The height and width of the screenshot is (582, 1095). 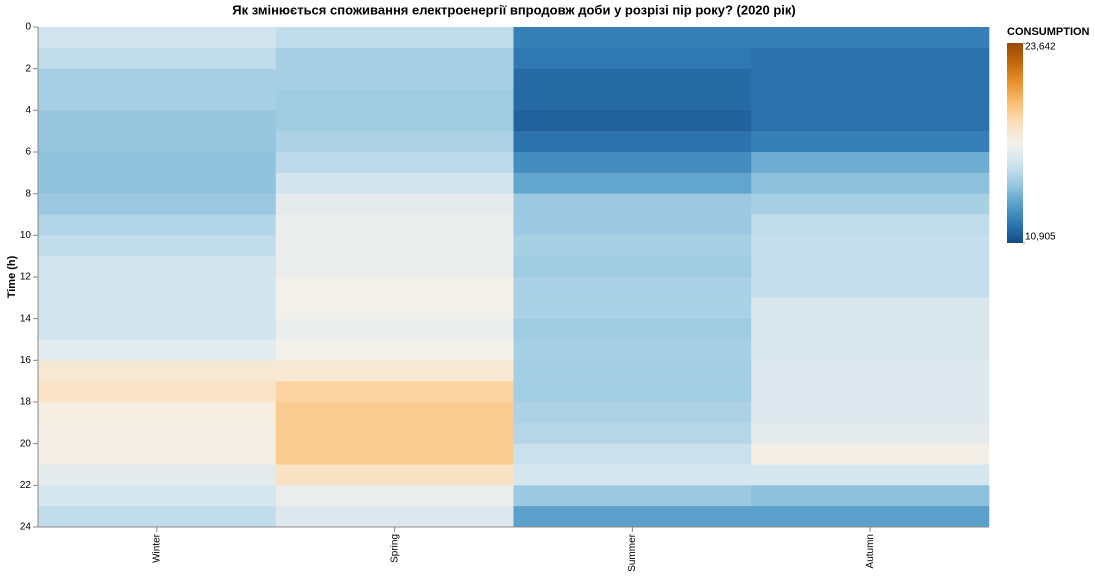 What do you see at coordinates (28, 152) in the screenshot?
I see `y-tick-label: 6` at bounding box center [28, 152].